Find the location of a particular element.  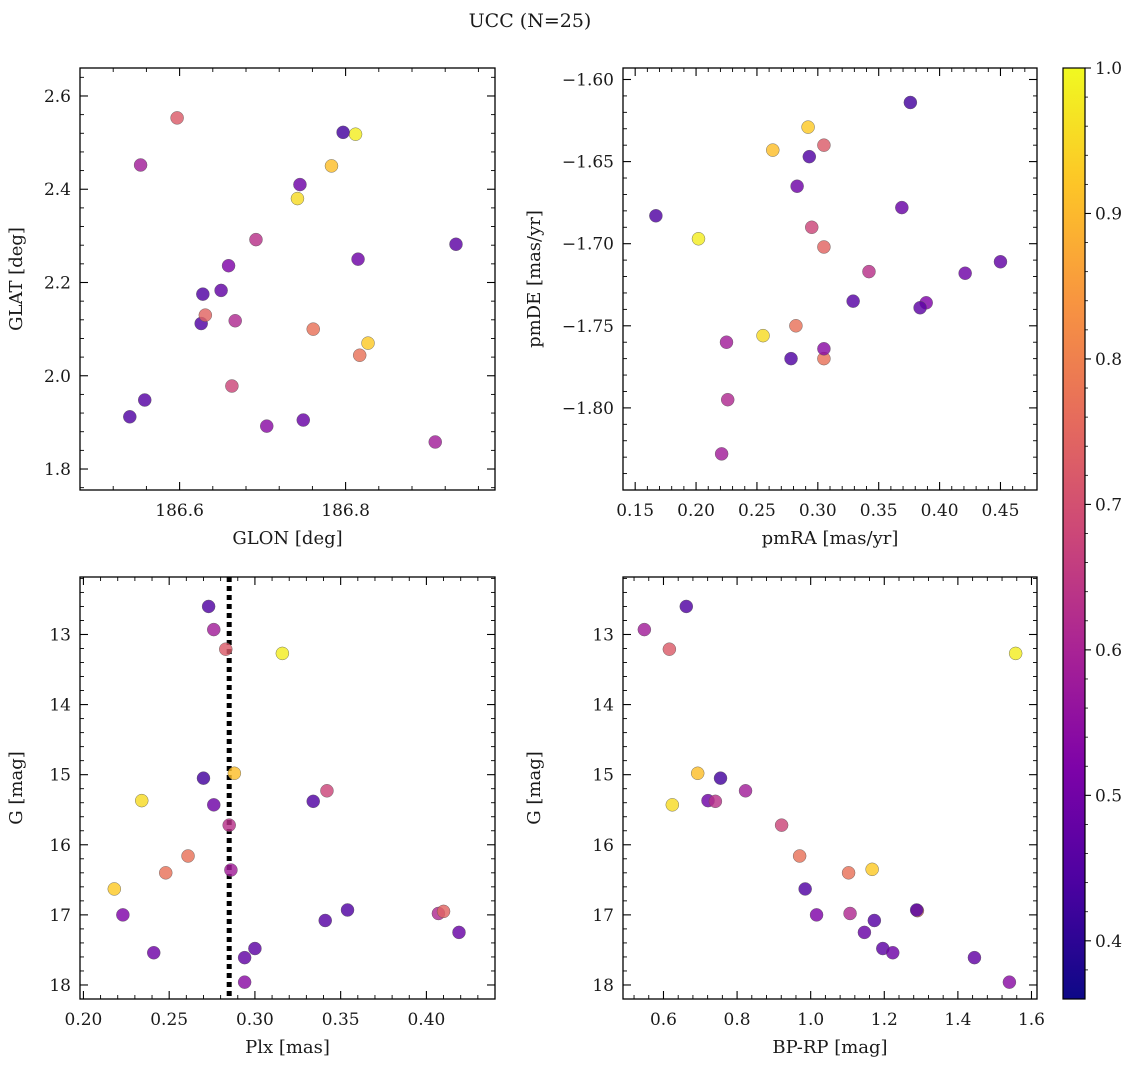

colorbar-tick-label: 0.5 is located at coordinates (1108, 796).